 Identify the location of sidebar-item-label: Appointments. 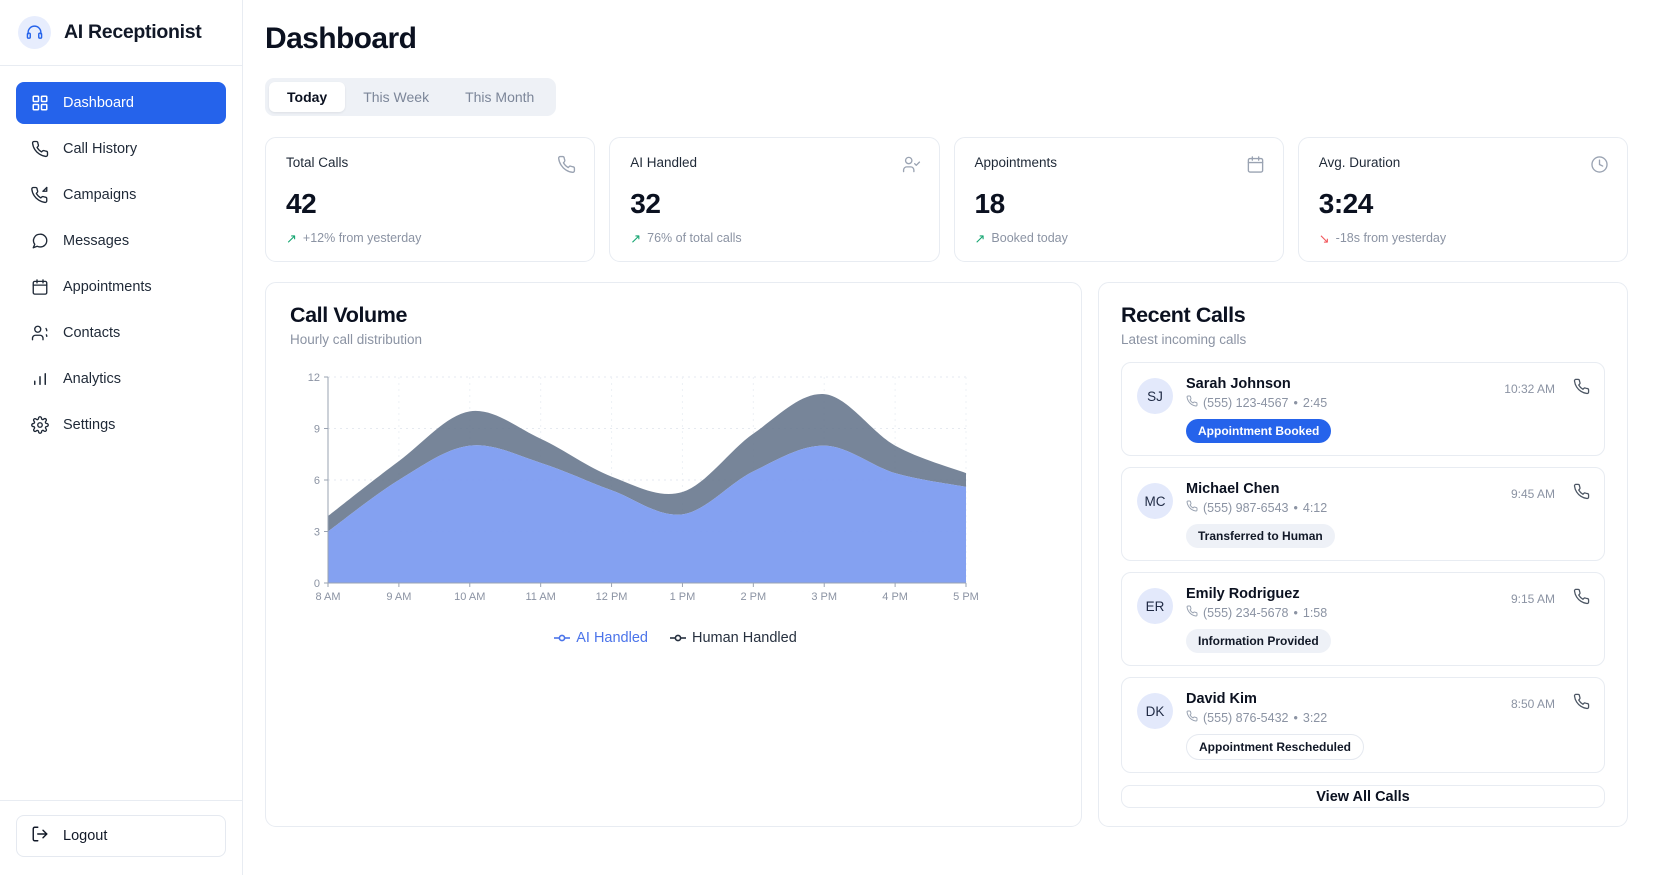
(107, 287).